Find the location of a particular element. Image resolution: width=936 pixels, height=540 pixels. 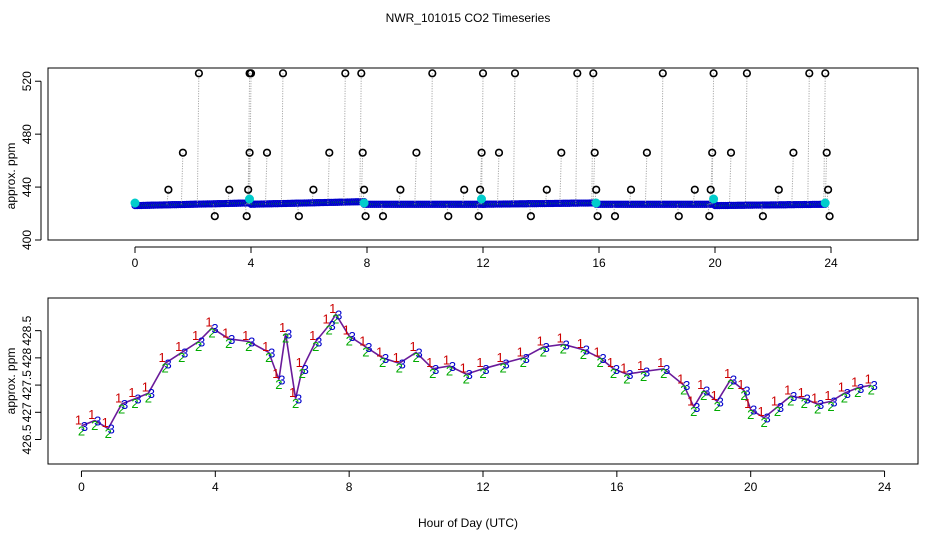

bottom-x-tick-label: 20 is located at coordinates (751, 487).